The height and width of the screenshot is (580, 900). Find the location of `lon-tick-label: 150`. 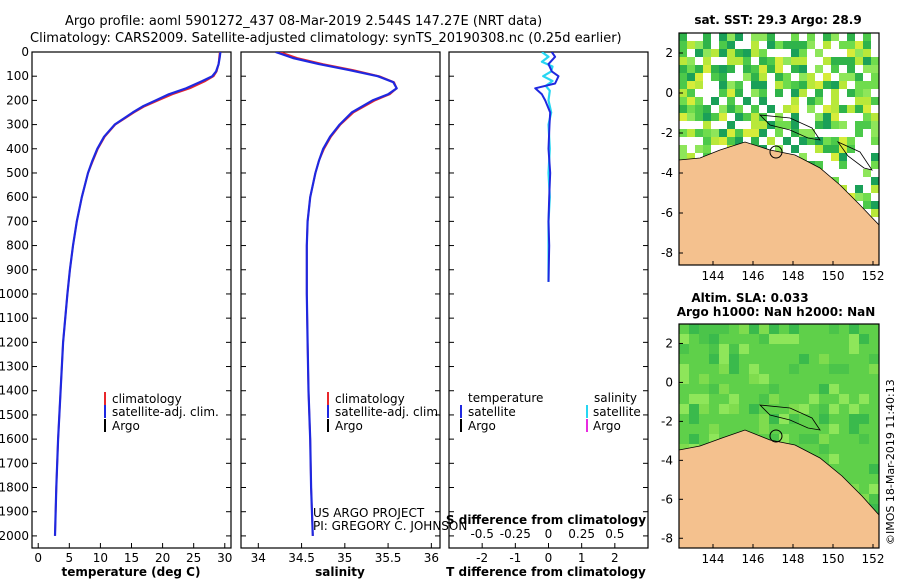

lon-tick-label: 150 is located at coordinates (833, 276).